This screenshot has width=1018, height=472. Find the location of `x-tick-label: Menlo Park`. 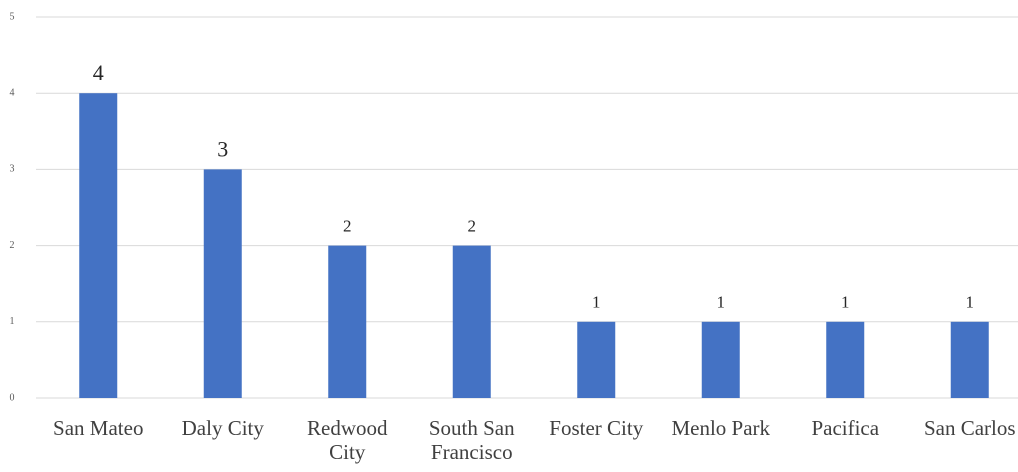

x-tick-label: Menlo Park is located at coordinates (721, 428).